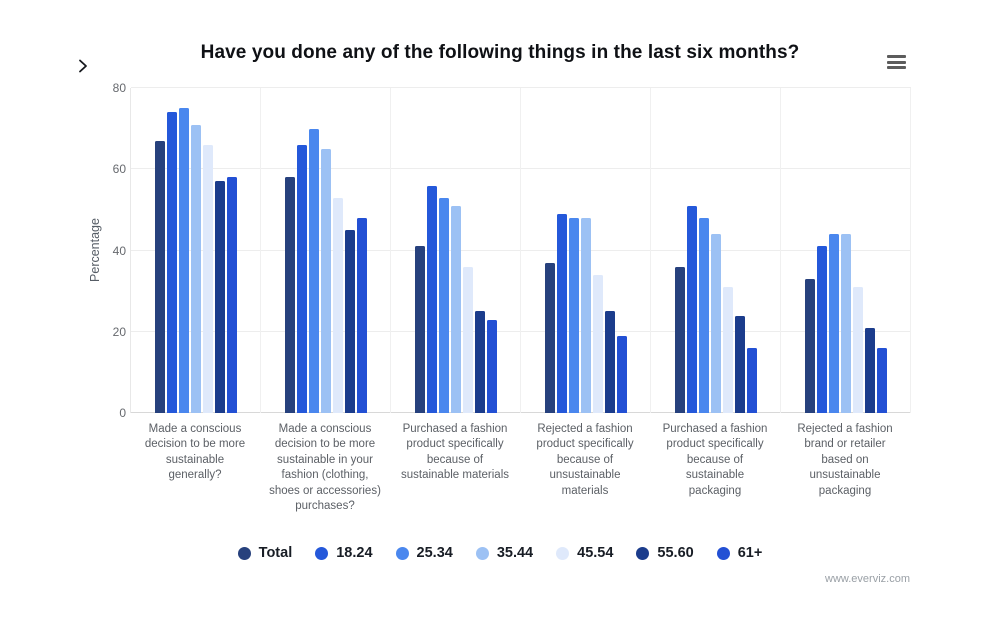  I want to click on legend-label: 18.24, so click(354, 553).